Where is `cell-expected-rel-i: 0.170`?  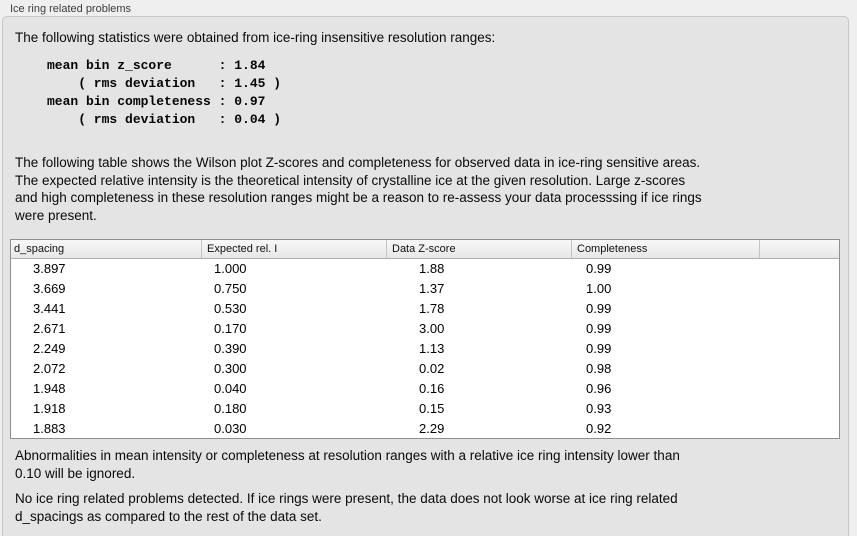
cell-expected-rel-i: 0.170 is located at coordinates (230, 329).